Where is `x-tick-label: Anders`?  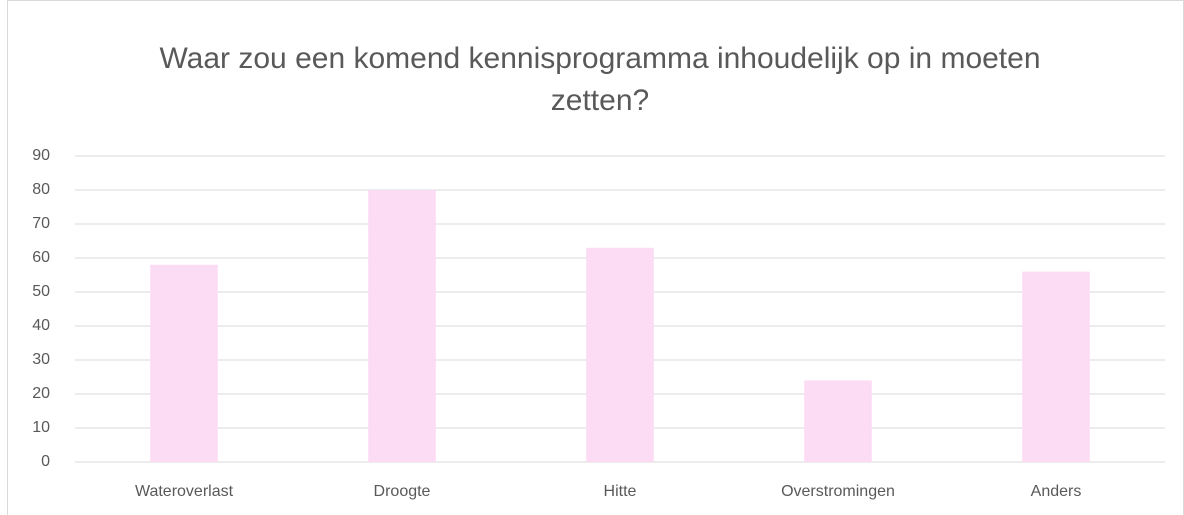
x-tick-label: Anders is located at coordinates (1056, 491).